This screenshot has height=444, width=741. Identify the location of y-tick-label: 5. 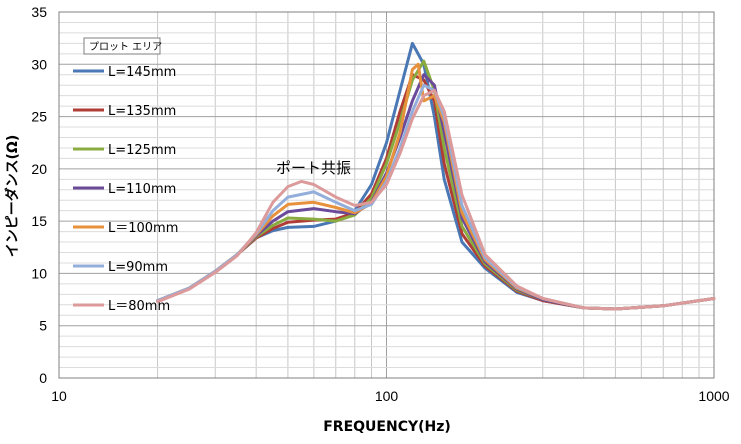
(43, 326).